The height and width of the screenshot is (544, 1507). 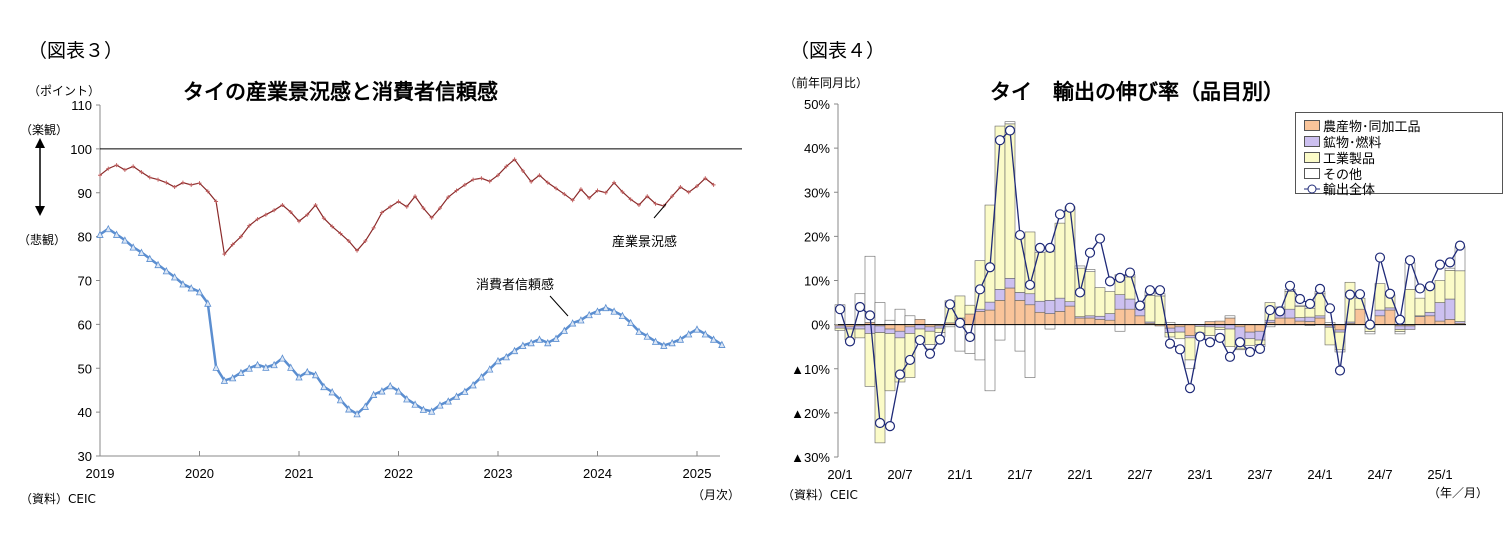 I want to click on right-x-tick-label: 21/7, so click(x=1019, y=474).